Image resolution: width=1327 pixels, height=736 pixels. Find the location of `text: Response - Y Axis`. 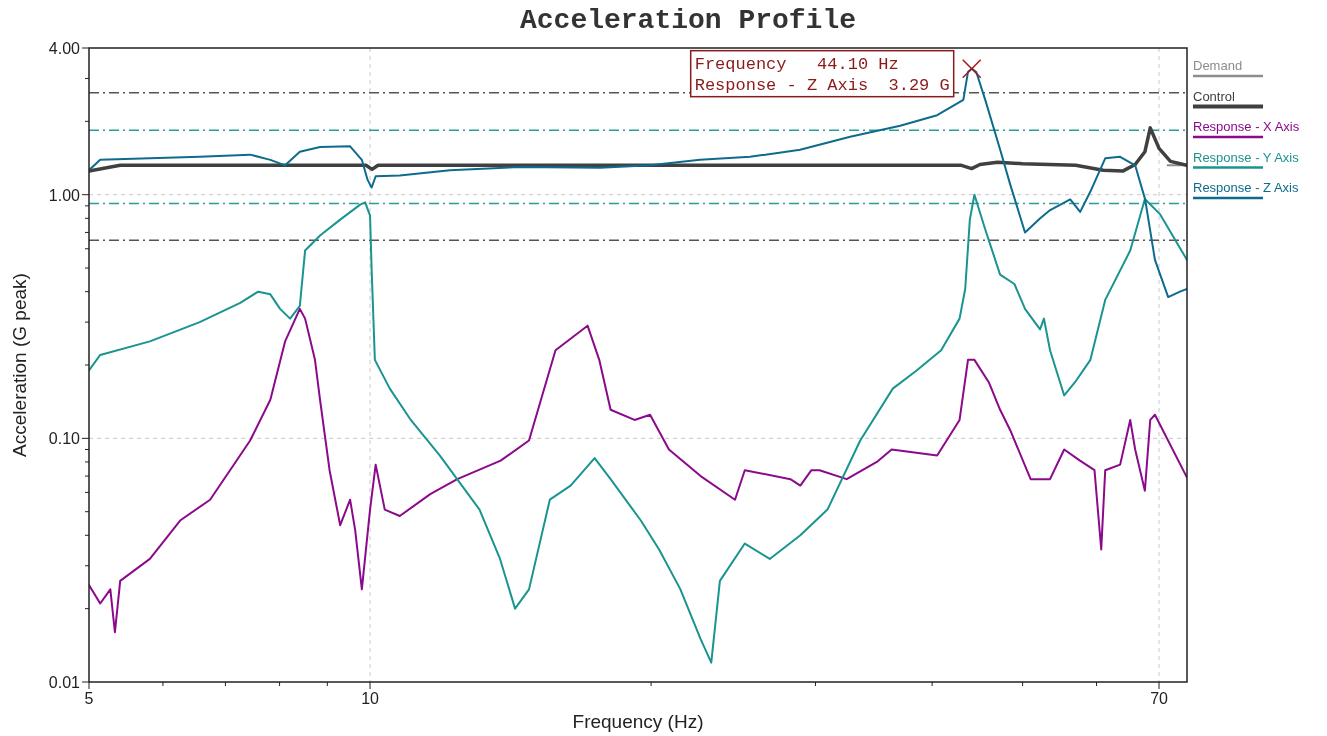

text: Response - Y Axis is located at coordinates (1246, 157).